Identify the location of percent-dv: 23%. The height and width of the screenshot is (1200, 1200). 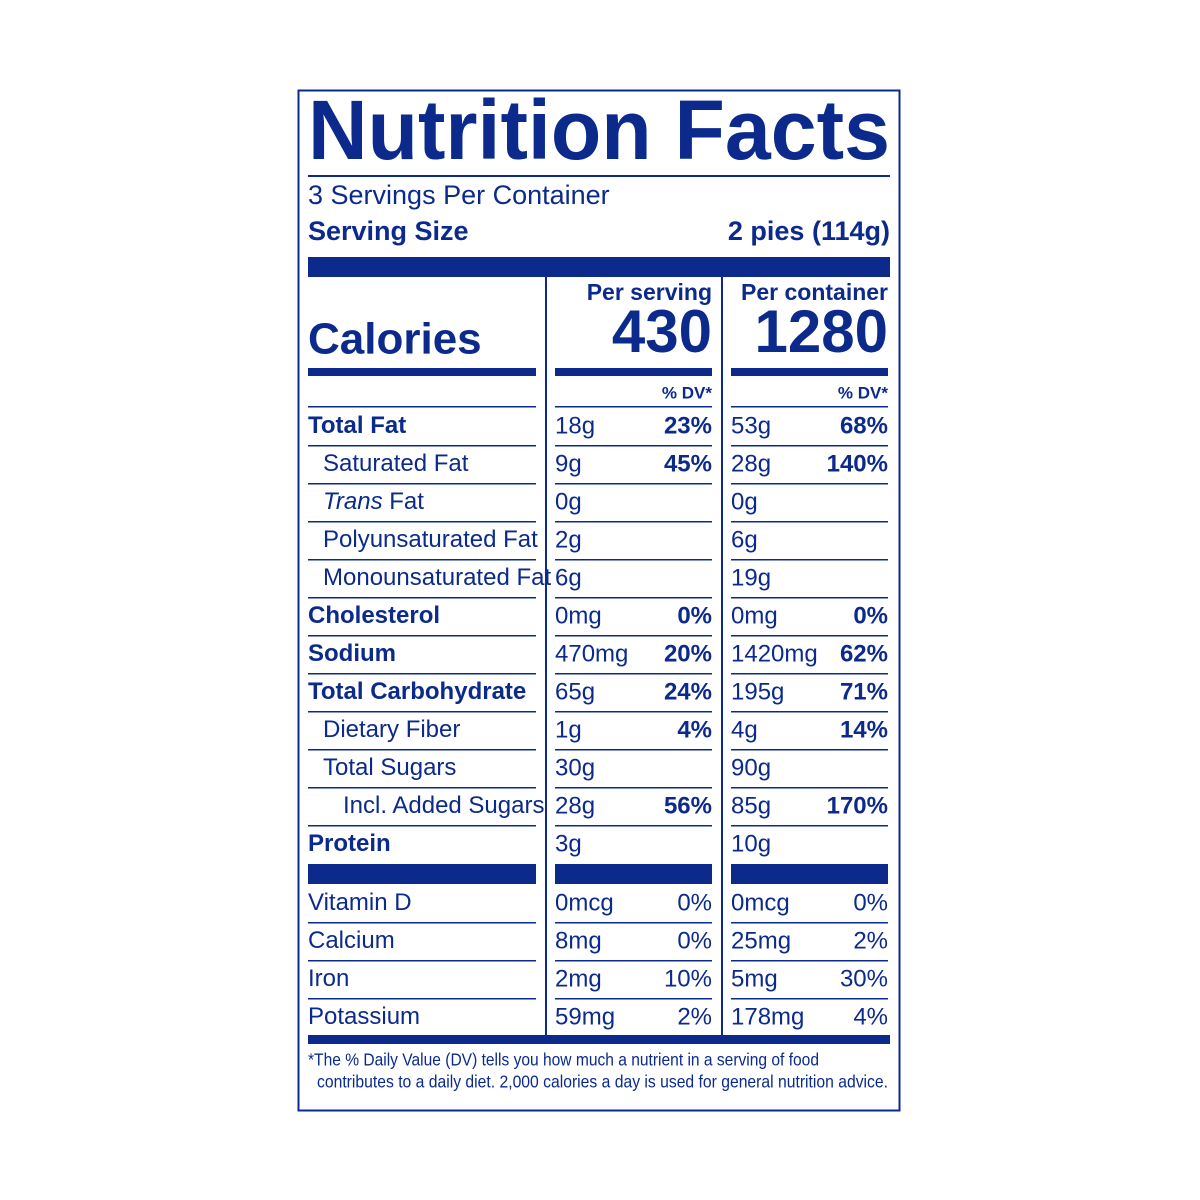
(688, 425).